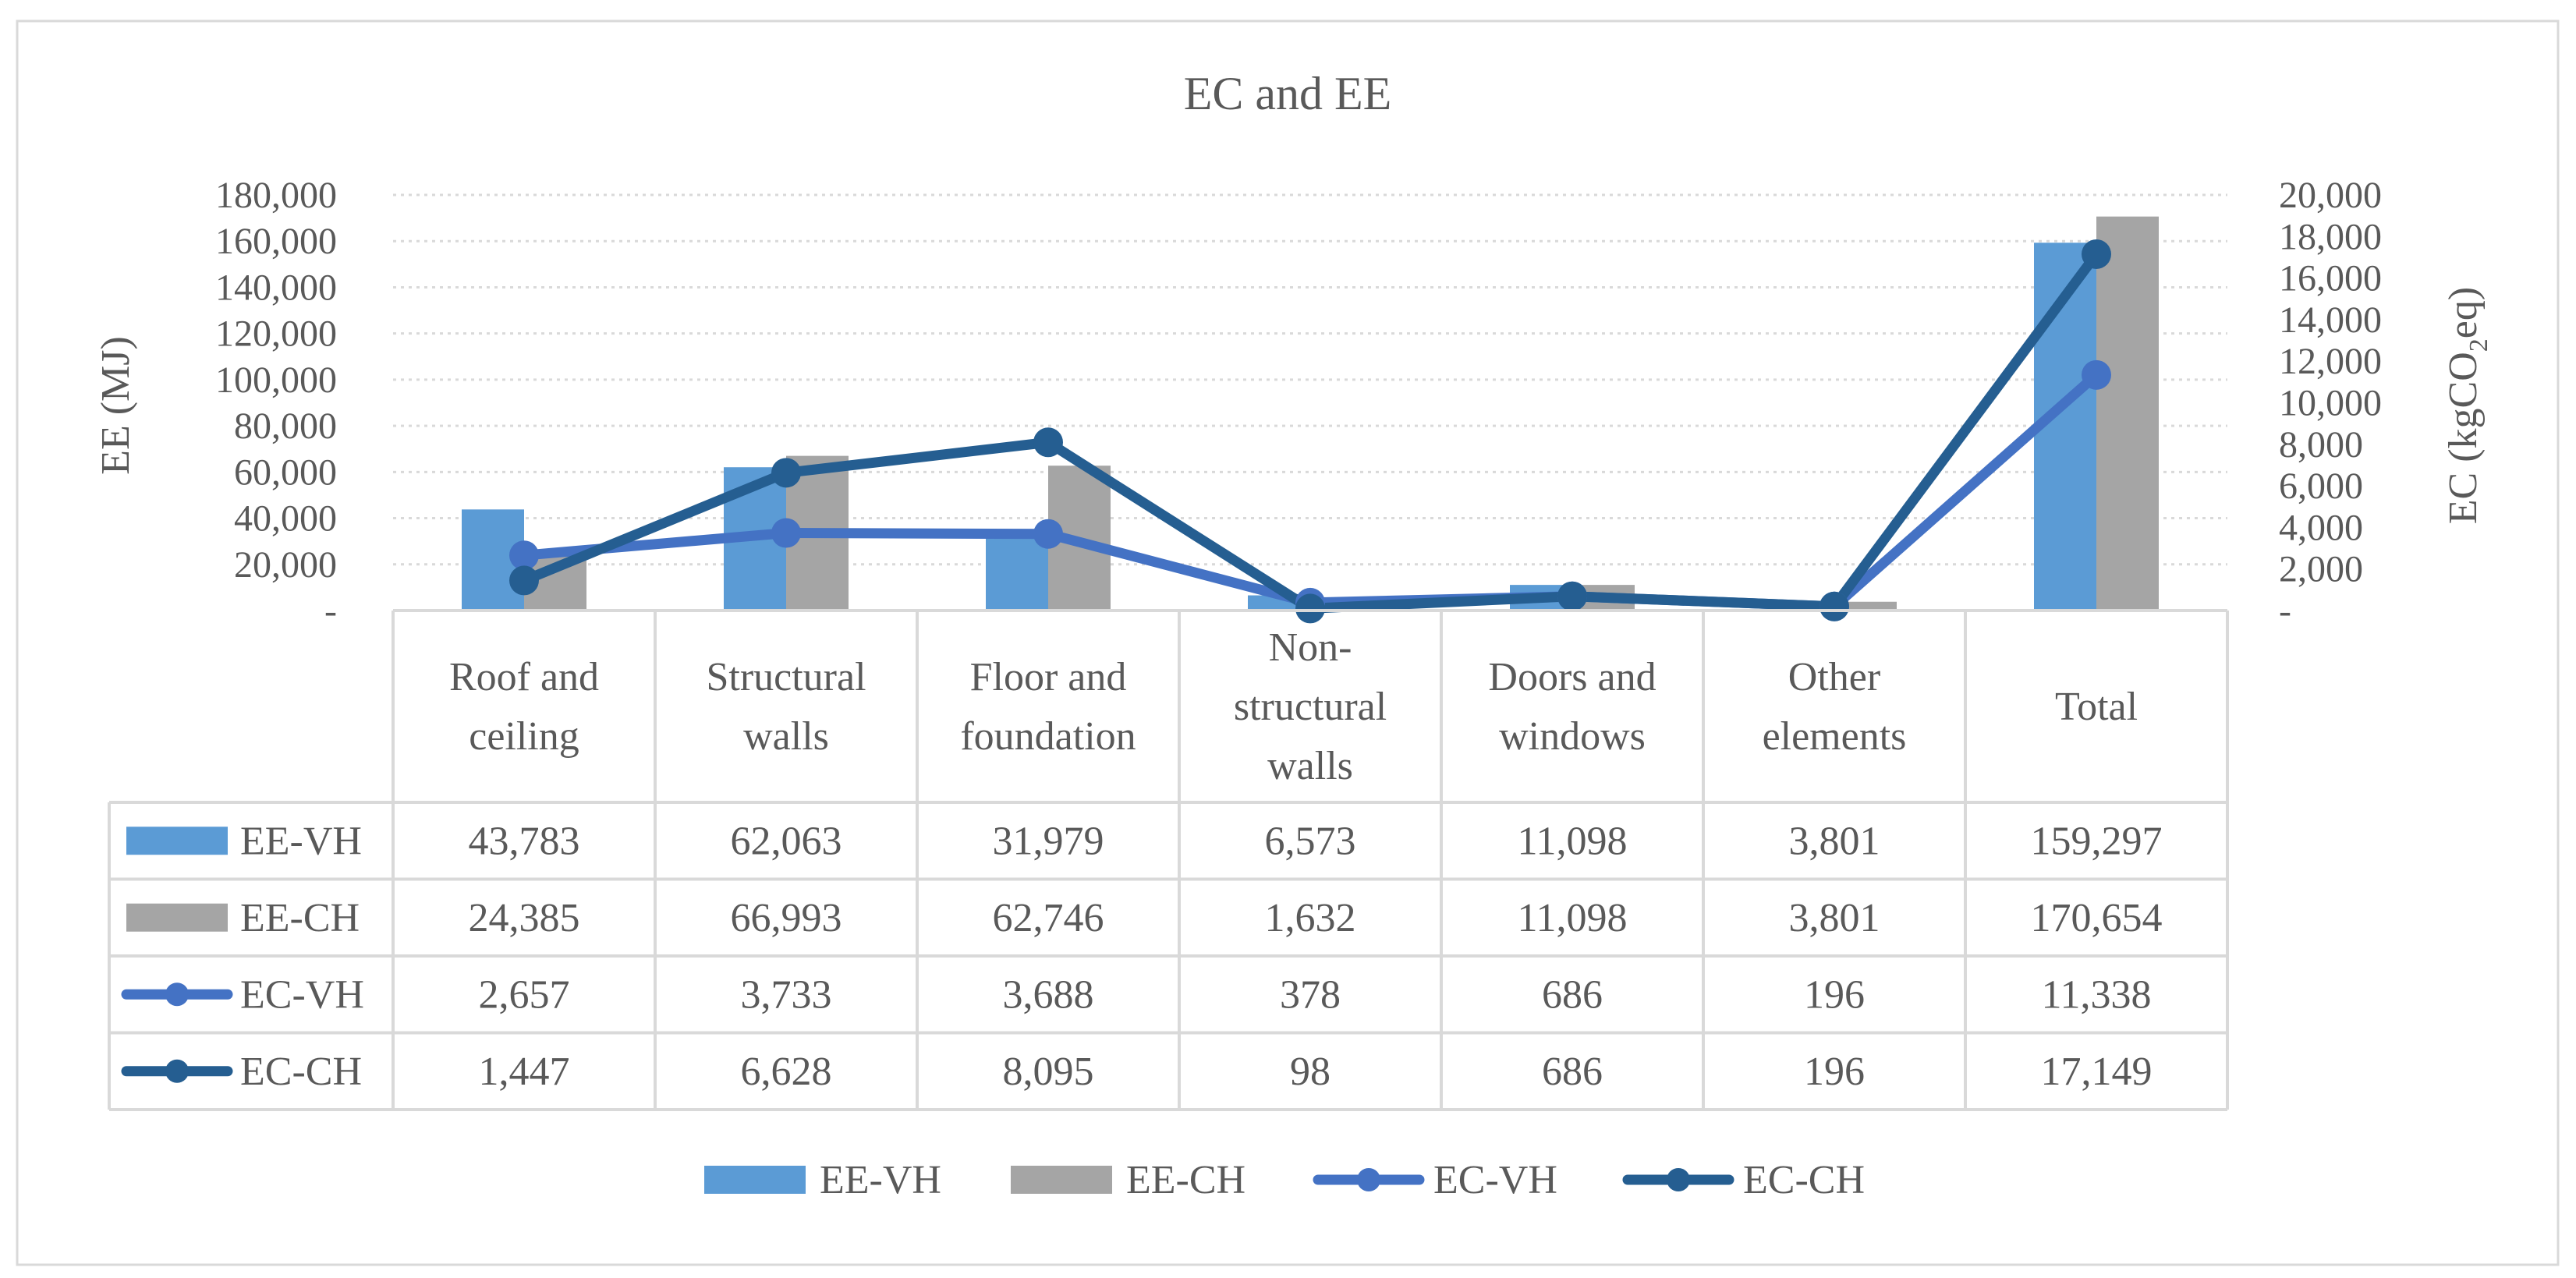 The height and width of the screenshot is (1278, 2576). Describe the element at coordinates (524, 677) in the screenshot. I see `category-label: Roof and` at that location.